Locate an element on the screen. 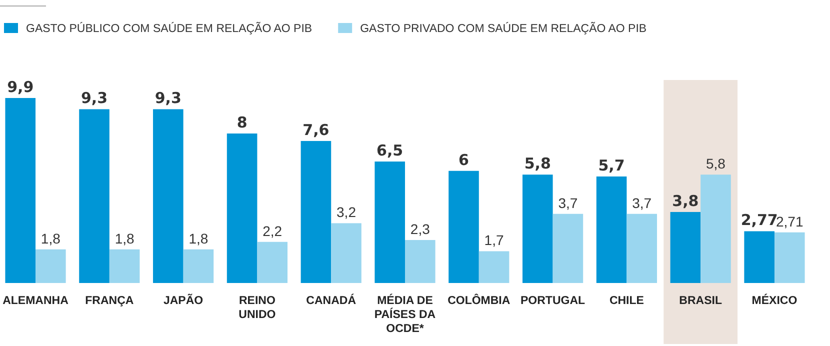 The image size is (830, 346). x-tick-label: ALEMANHA is located at coordinates (35, 301).